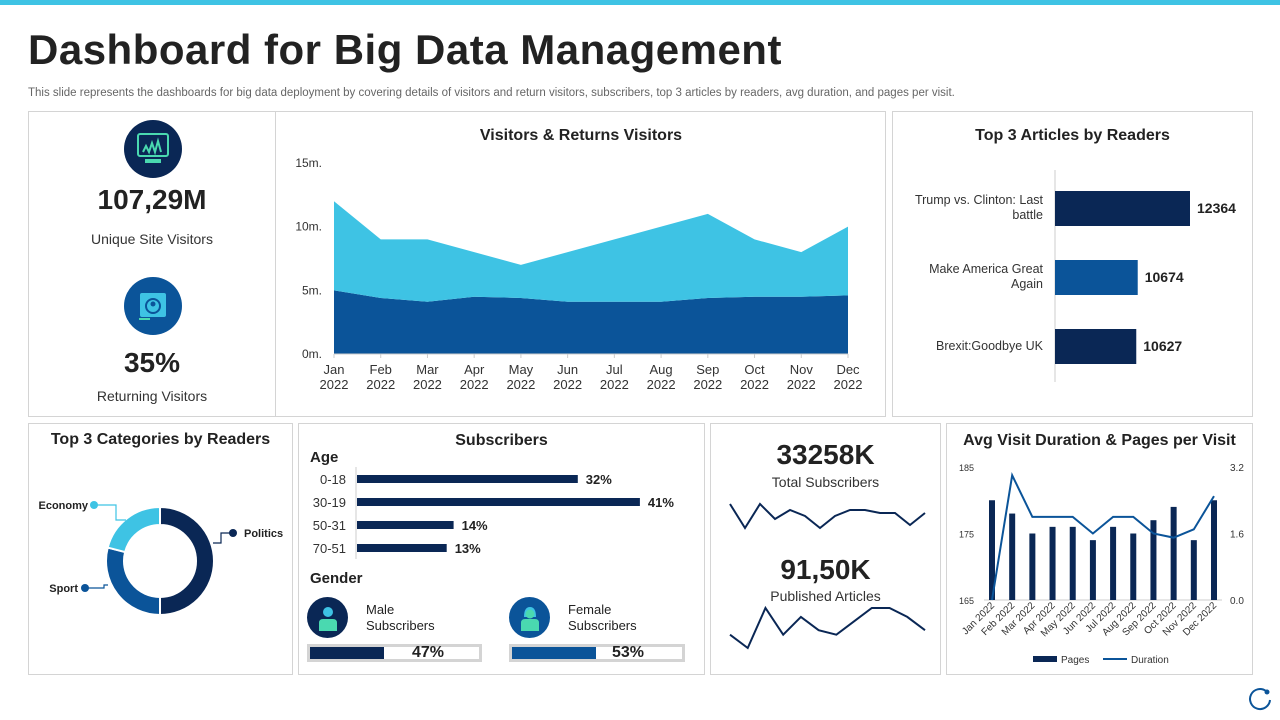 This screenshot has width=1280, height=720. I want to click on right-y-tick: 1.6, so click(1237, 535).